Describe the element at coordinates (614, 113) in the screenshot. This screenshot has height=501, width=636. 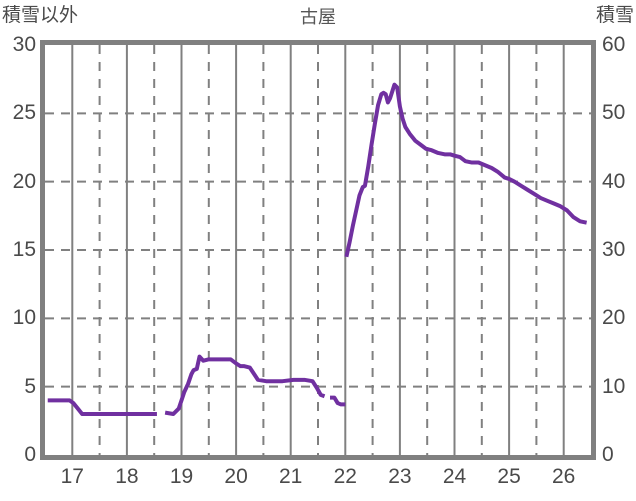
I see `y-axis-right-tick: 50` at that location.